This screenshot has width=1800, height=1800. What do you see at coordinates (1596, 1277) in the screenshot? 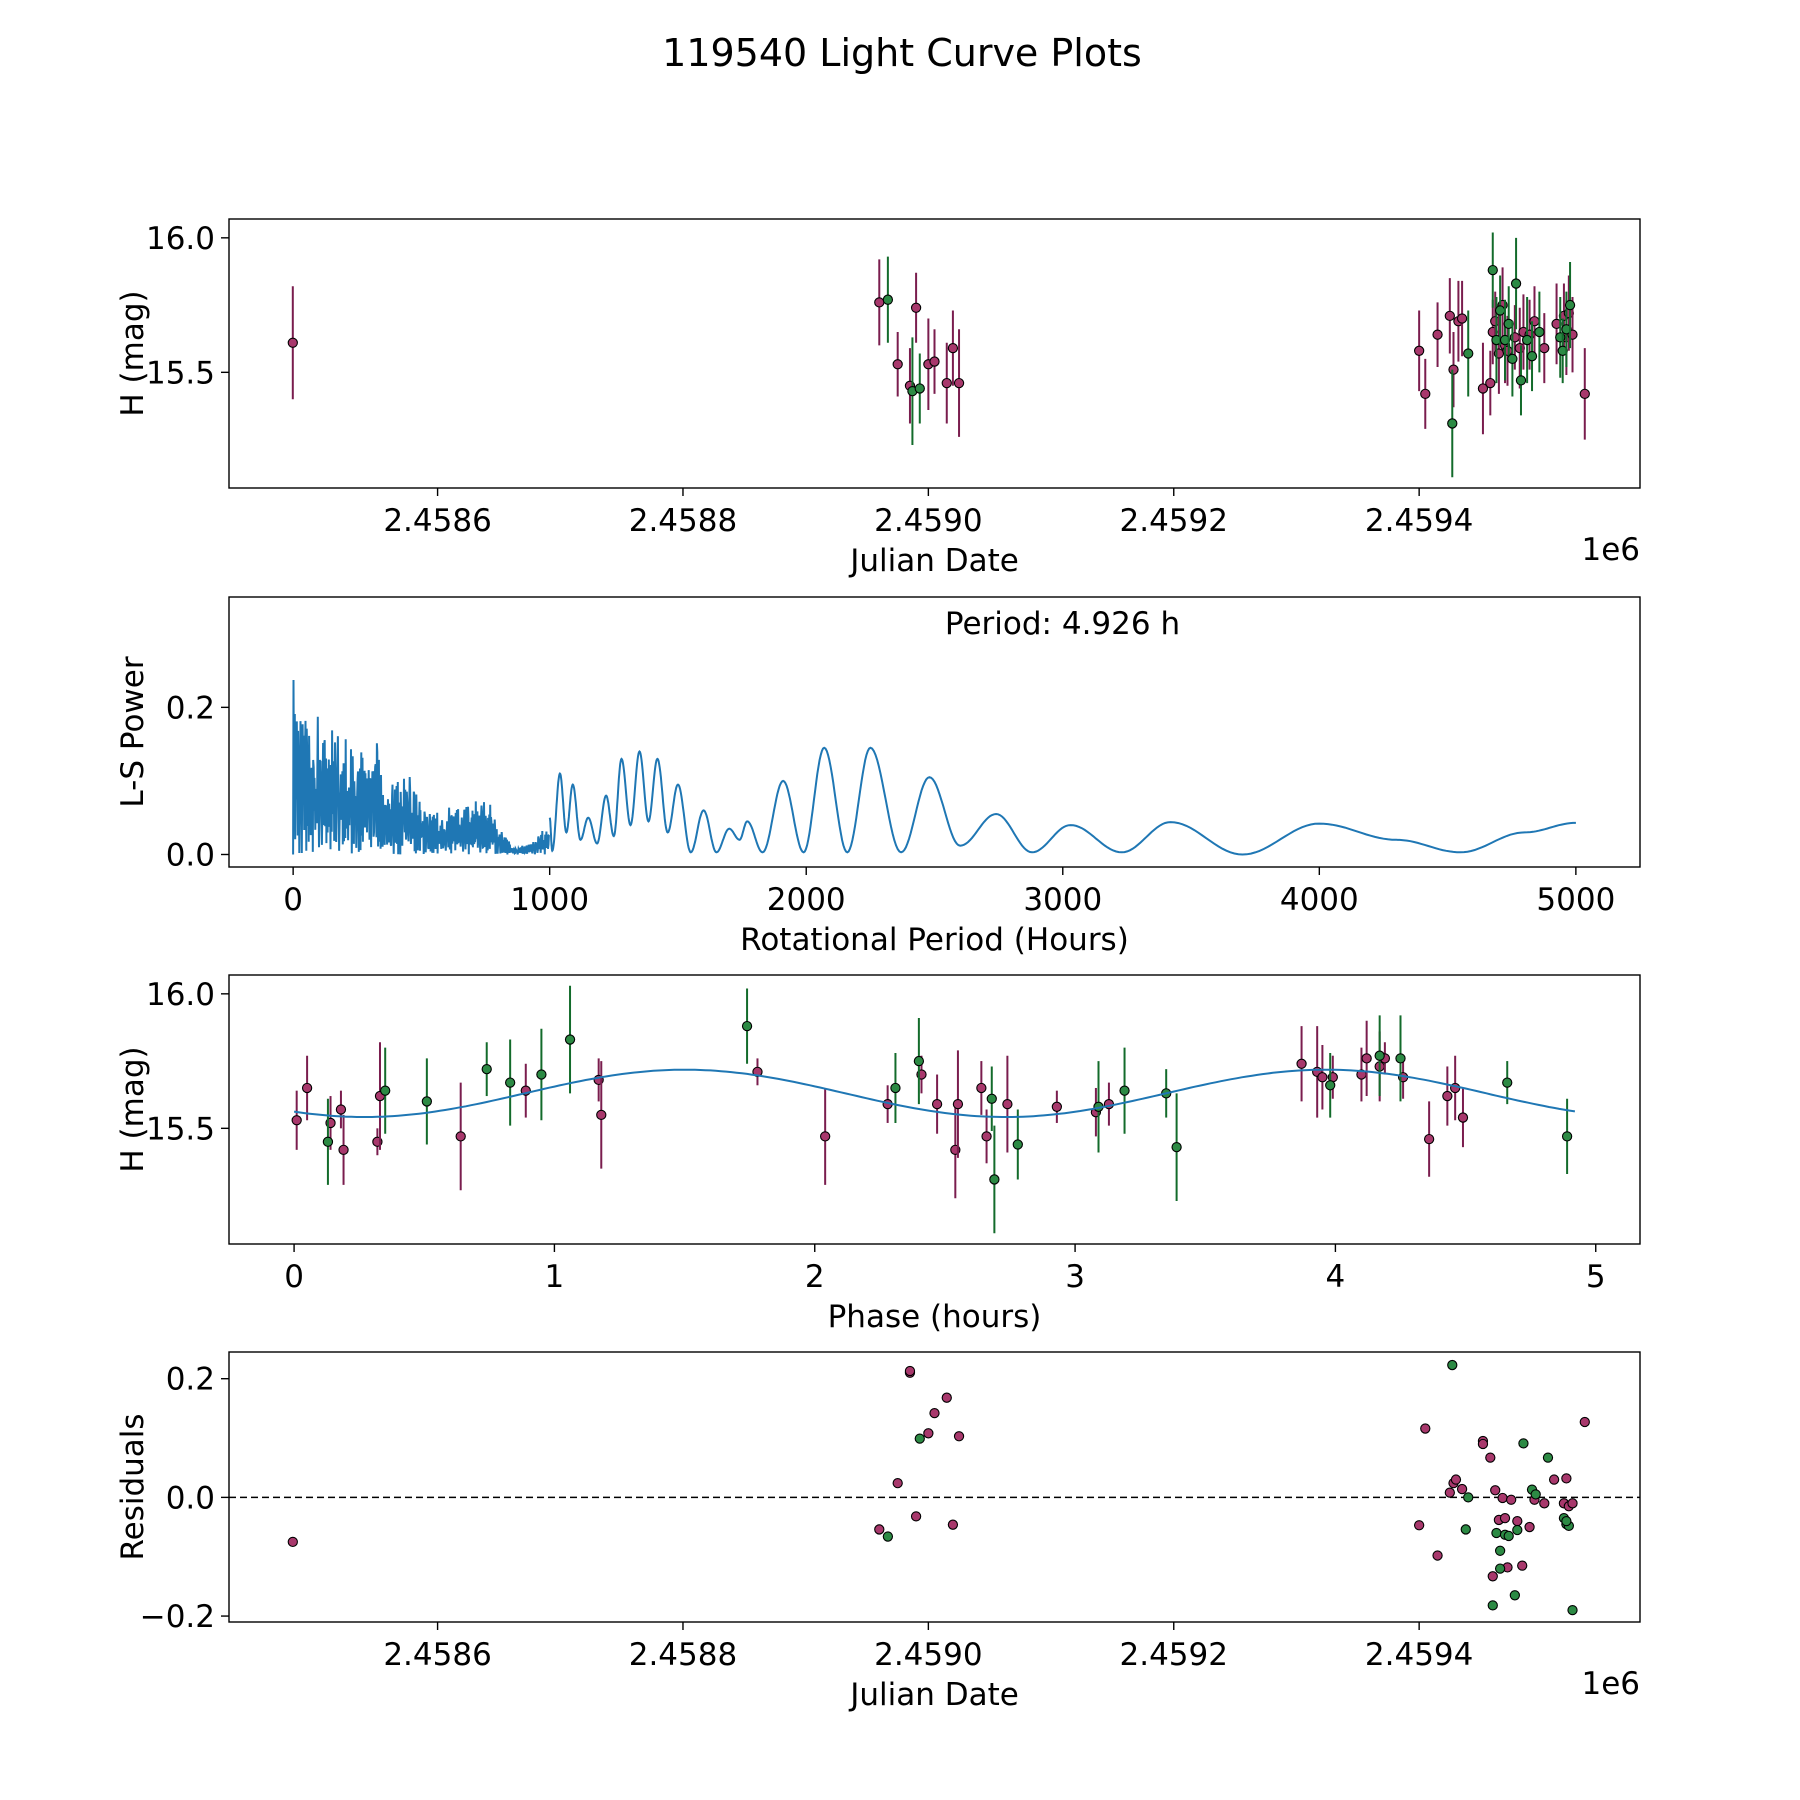
I see `x-tick-label: 5` at bounding box center [1596, 1277].